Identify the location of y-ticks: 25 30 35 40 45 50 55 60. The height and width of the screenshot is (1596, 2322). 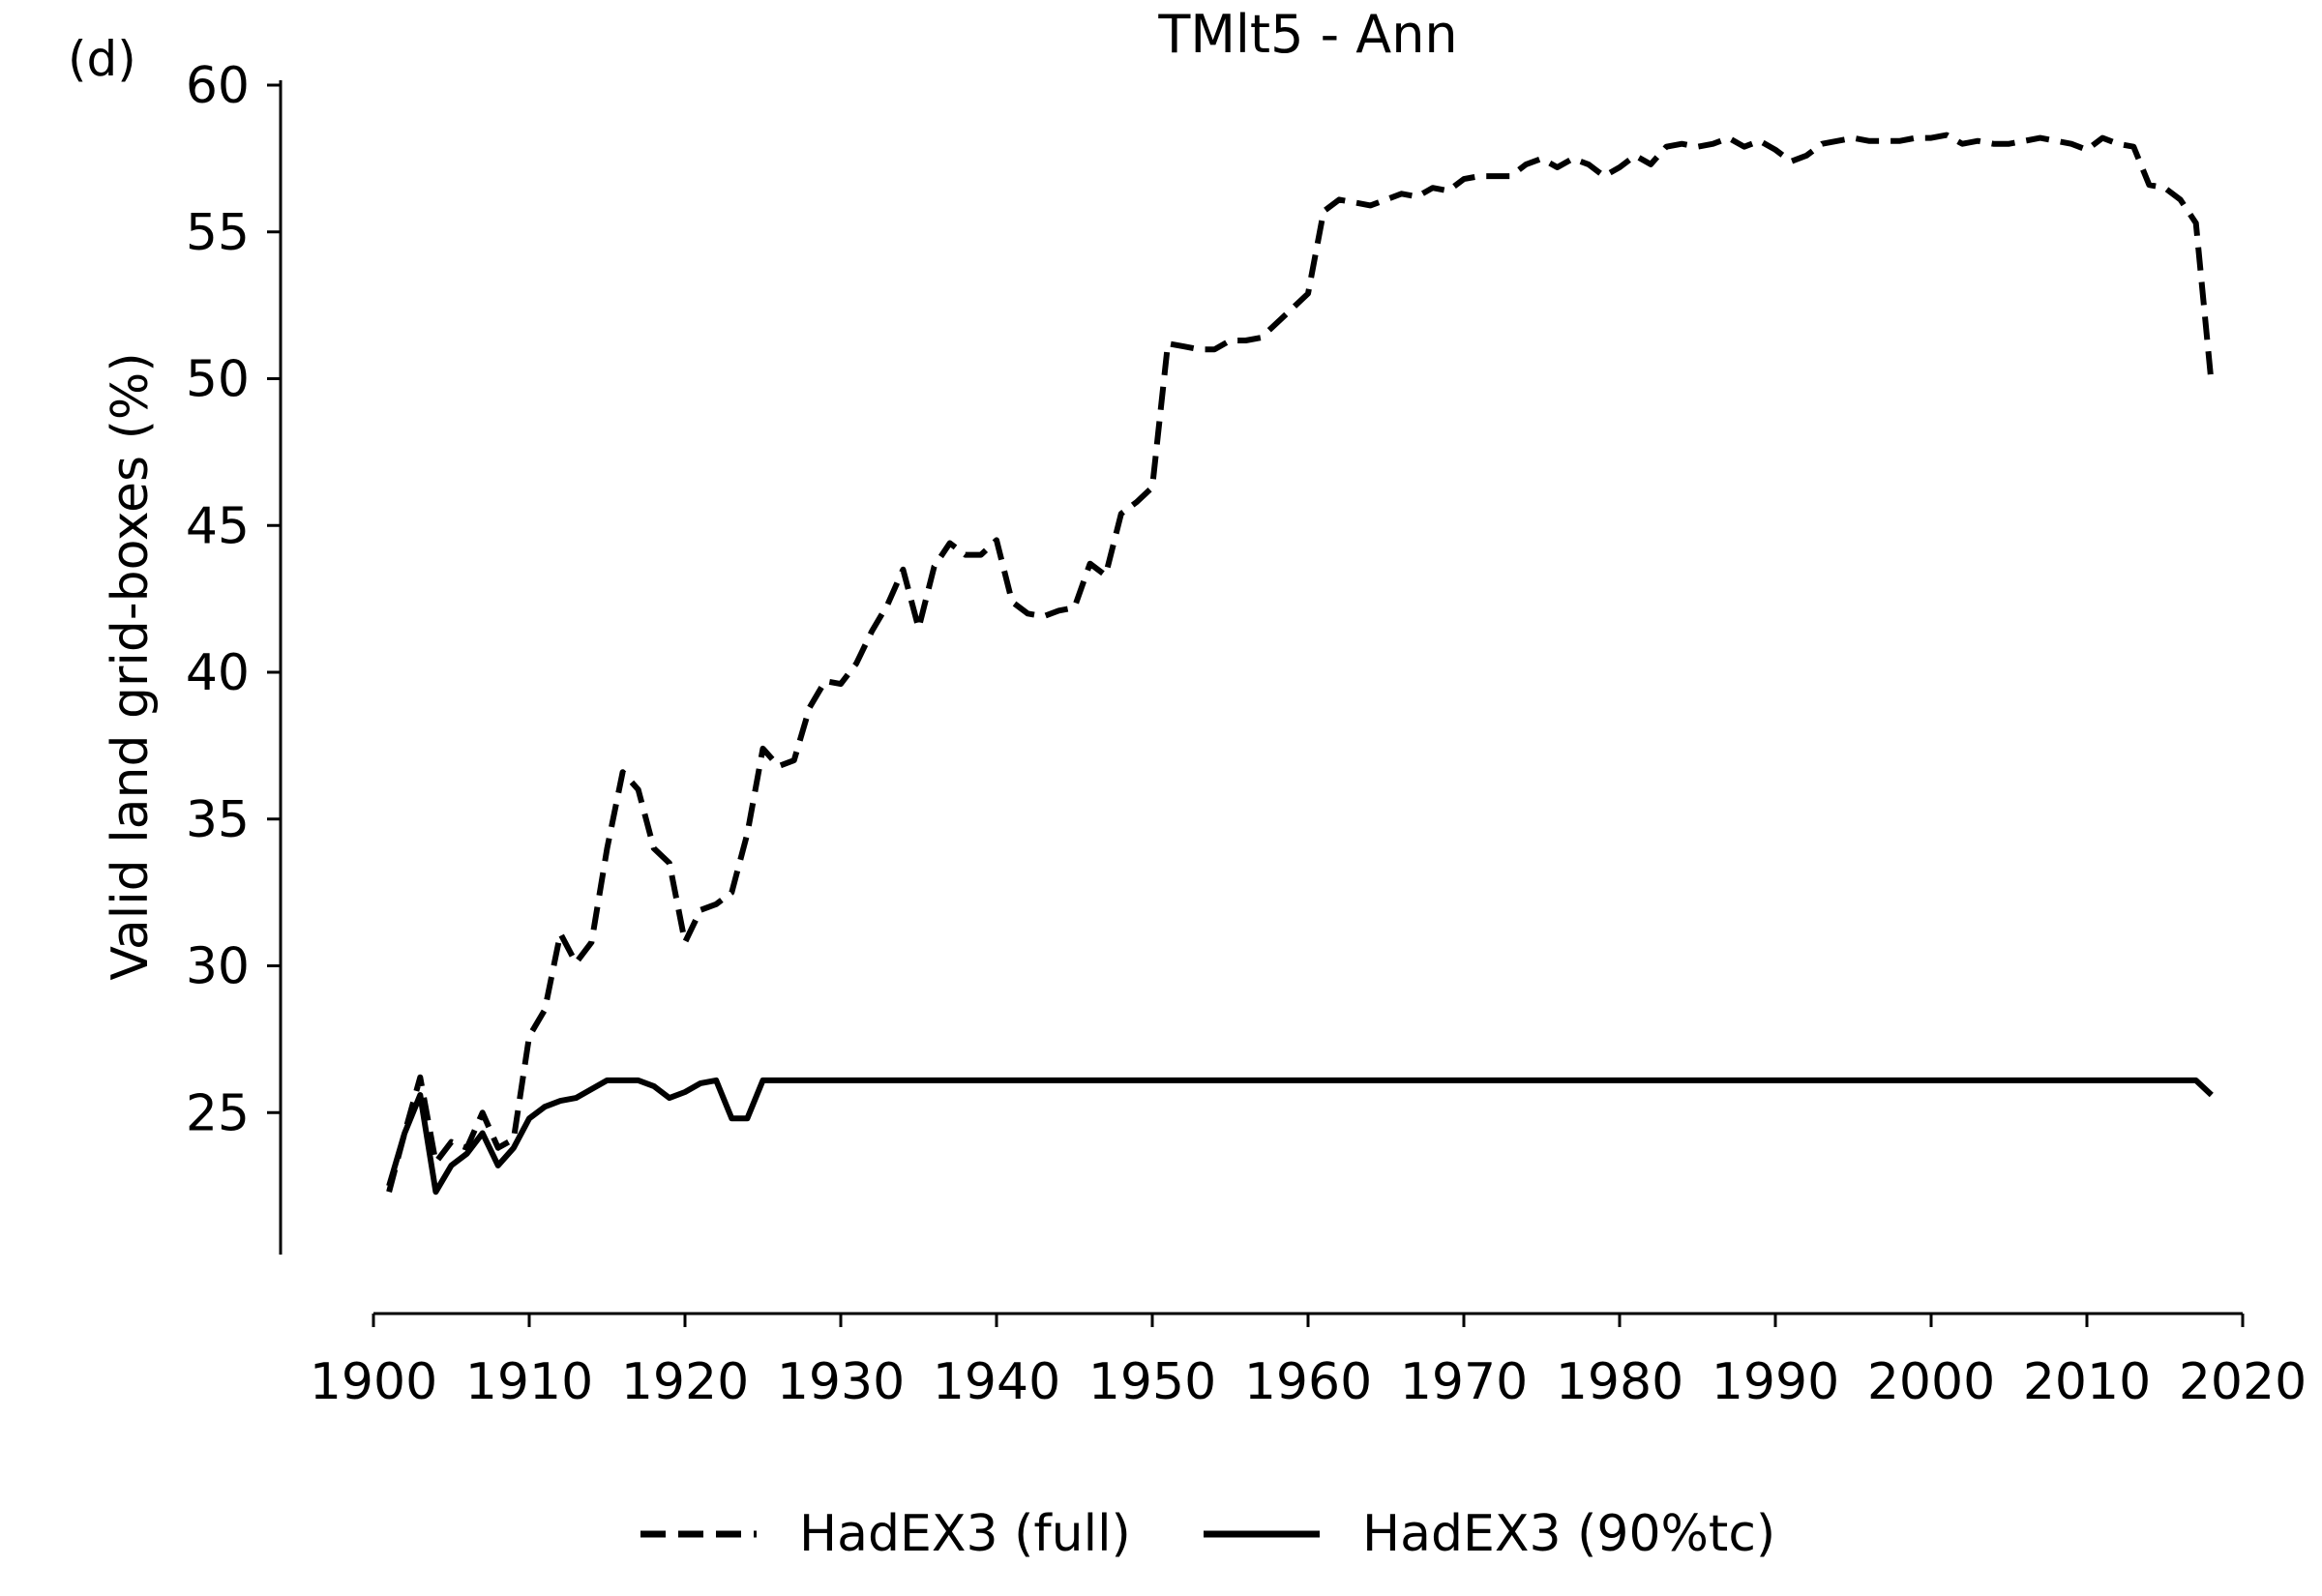
(233, 599).